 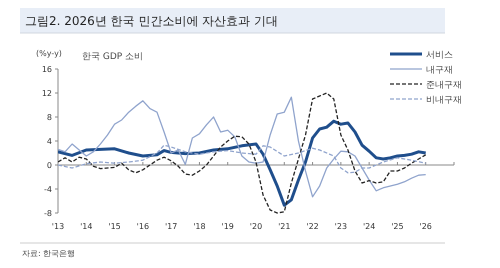 What do you see at coordinates (48, 189) in the screenshot?
I see `y-tick-label: -4` at bounding box center [48, 189].